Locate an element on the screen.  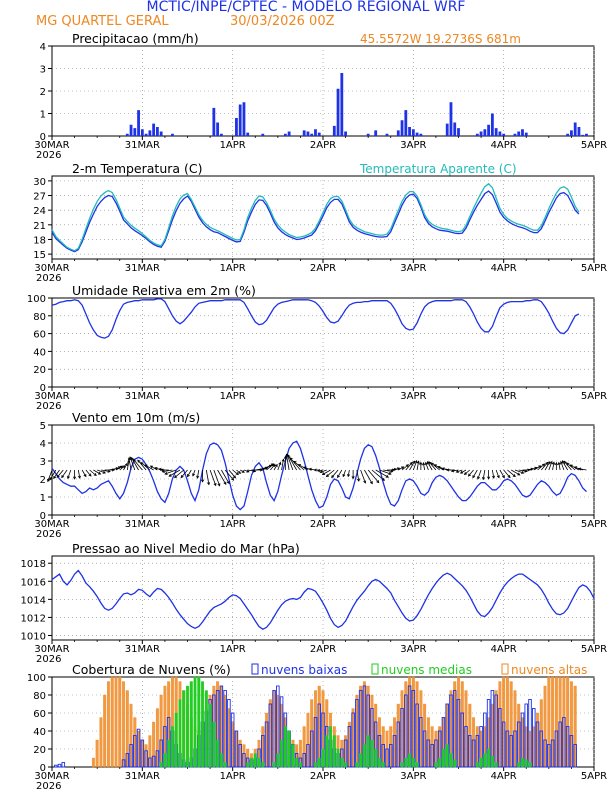
y-tick-label: 100 is located at coordinates (36, 678).